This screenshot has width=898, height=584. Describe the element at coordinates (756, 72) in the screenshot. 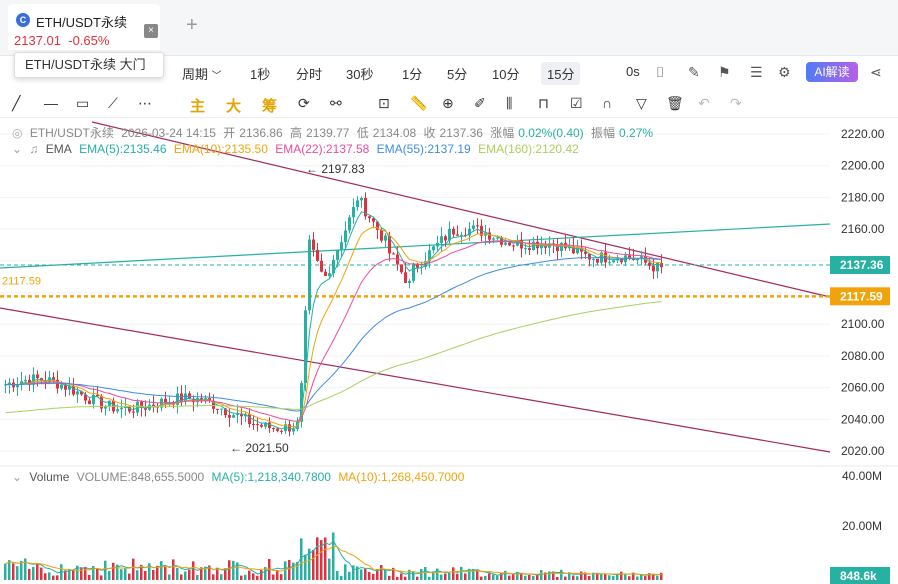

I see `list-icon: ☰` at that location.